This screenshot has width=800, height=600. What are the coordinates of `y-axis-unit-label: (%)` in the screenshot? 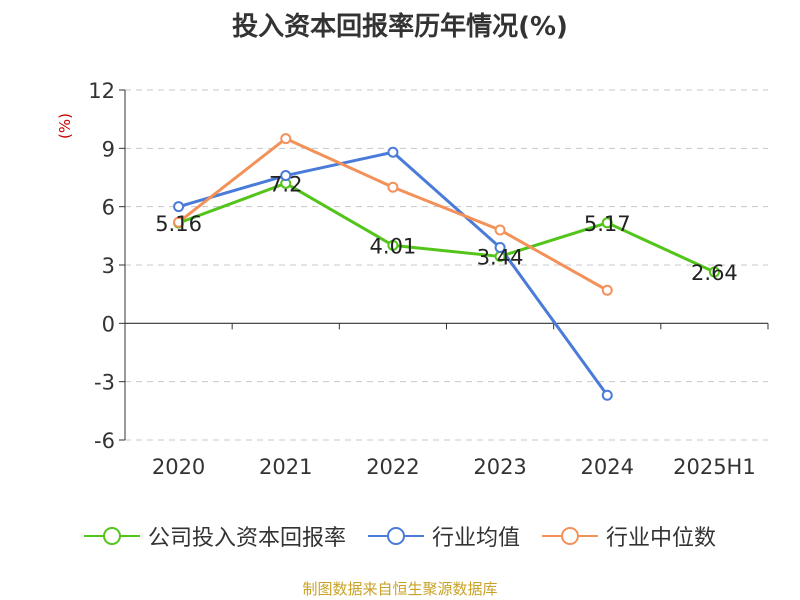 It's located at (65, 126).